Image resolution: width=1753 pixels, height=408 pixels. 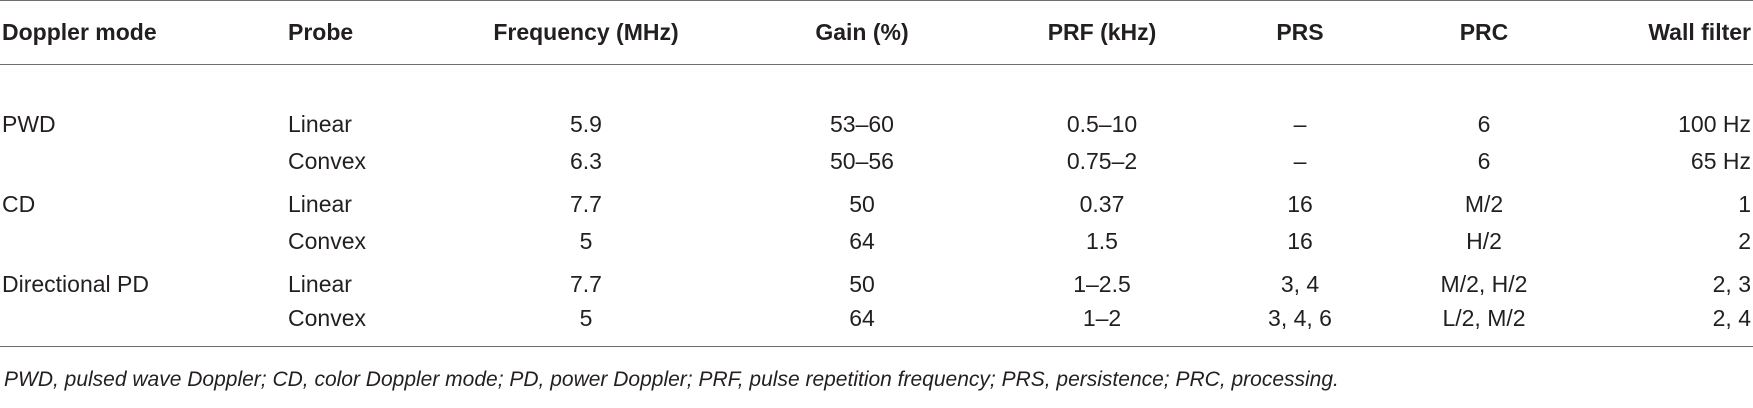 I want to click on cell-prf: 1–2, so click(x=1102, y=325).